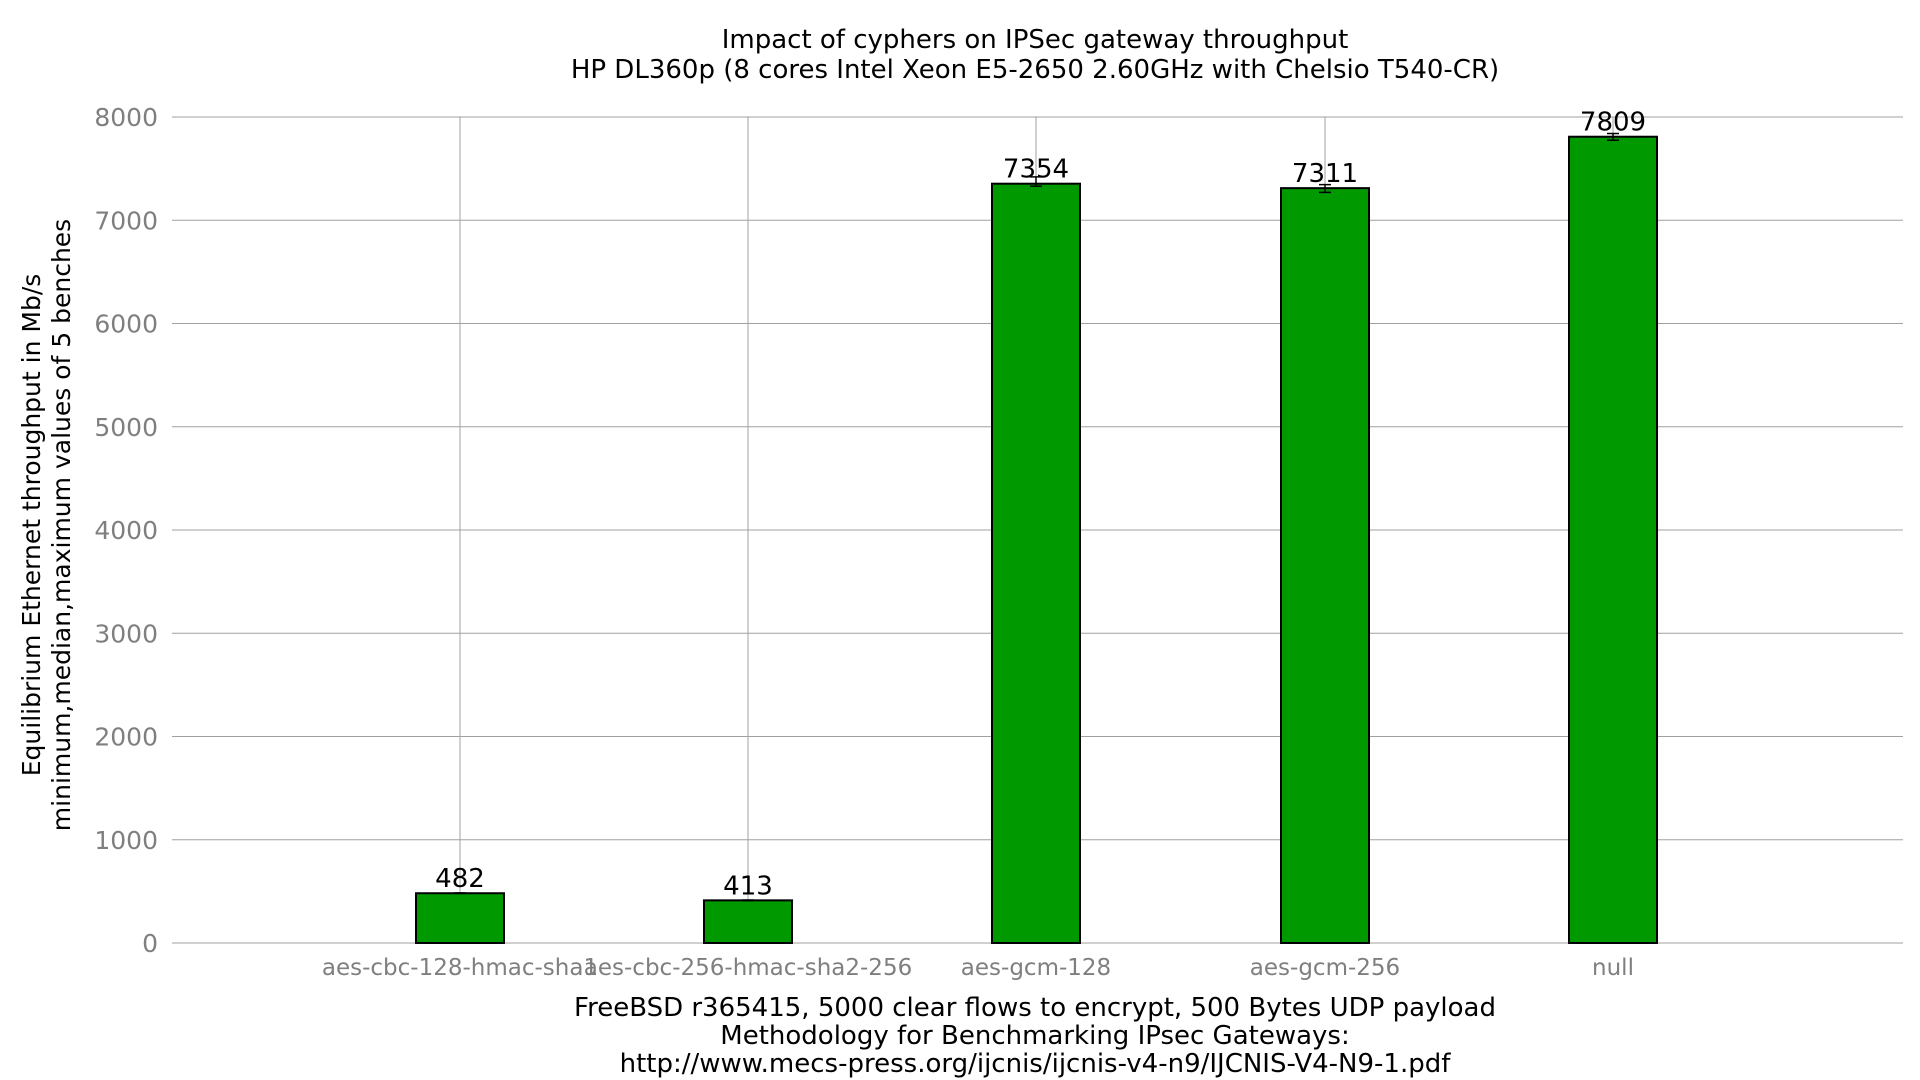  Describe the element at coordinates (1036, 968) in the screenshot. I see `x-tick-label: aes-gcm-128` at that location.